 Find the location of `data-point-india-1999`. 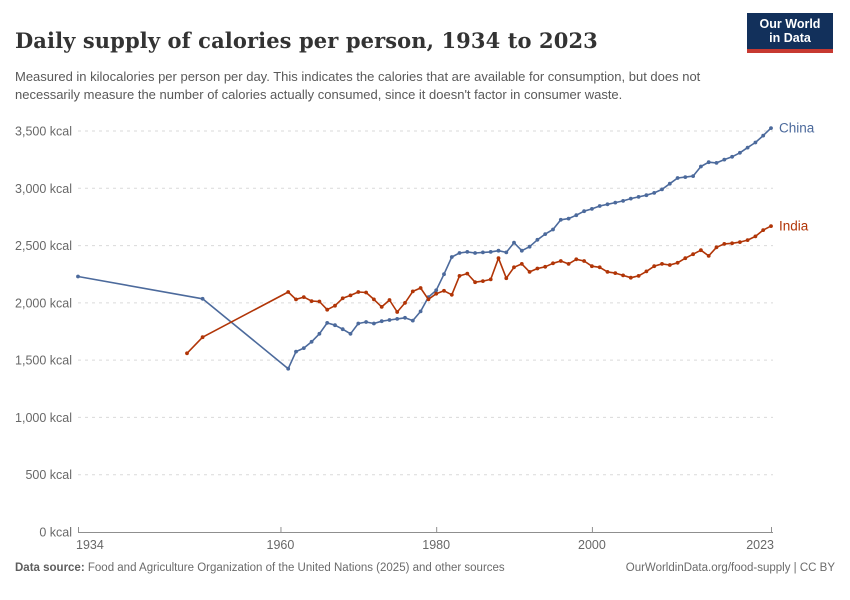

data-point-india-1999 is located at coordinates (584, 261).